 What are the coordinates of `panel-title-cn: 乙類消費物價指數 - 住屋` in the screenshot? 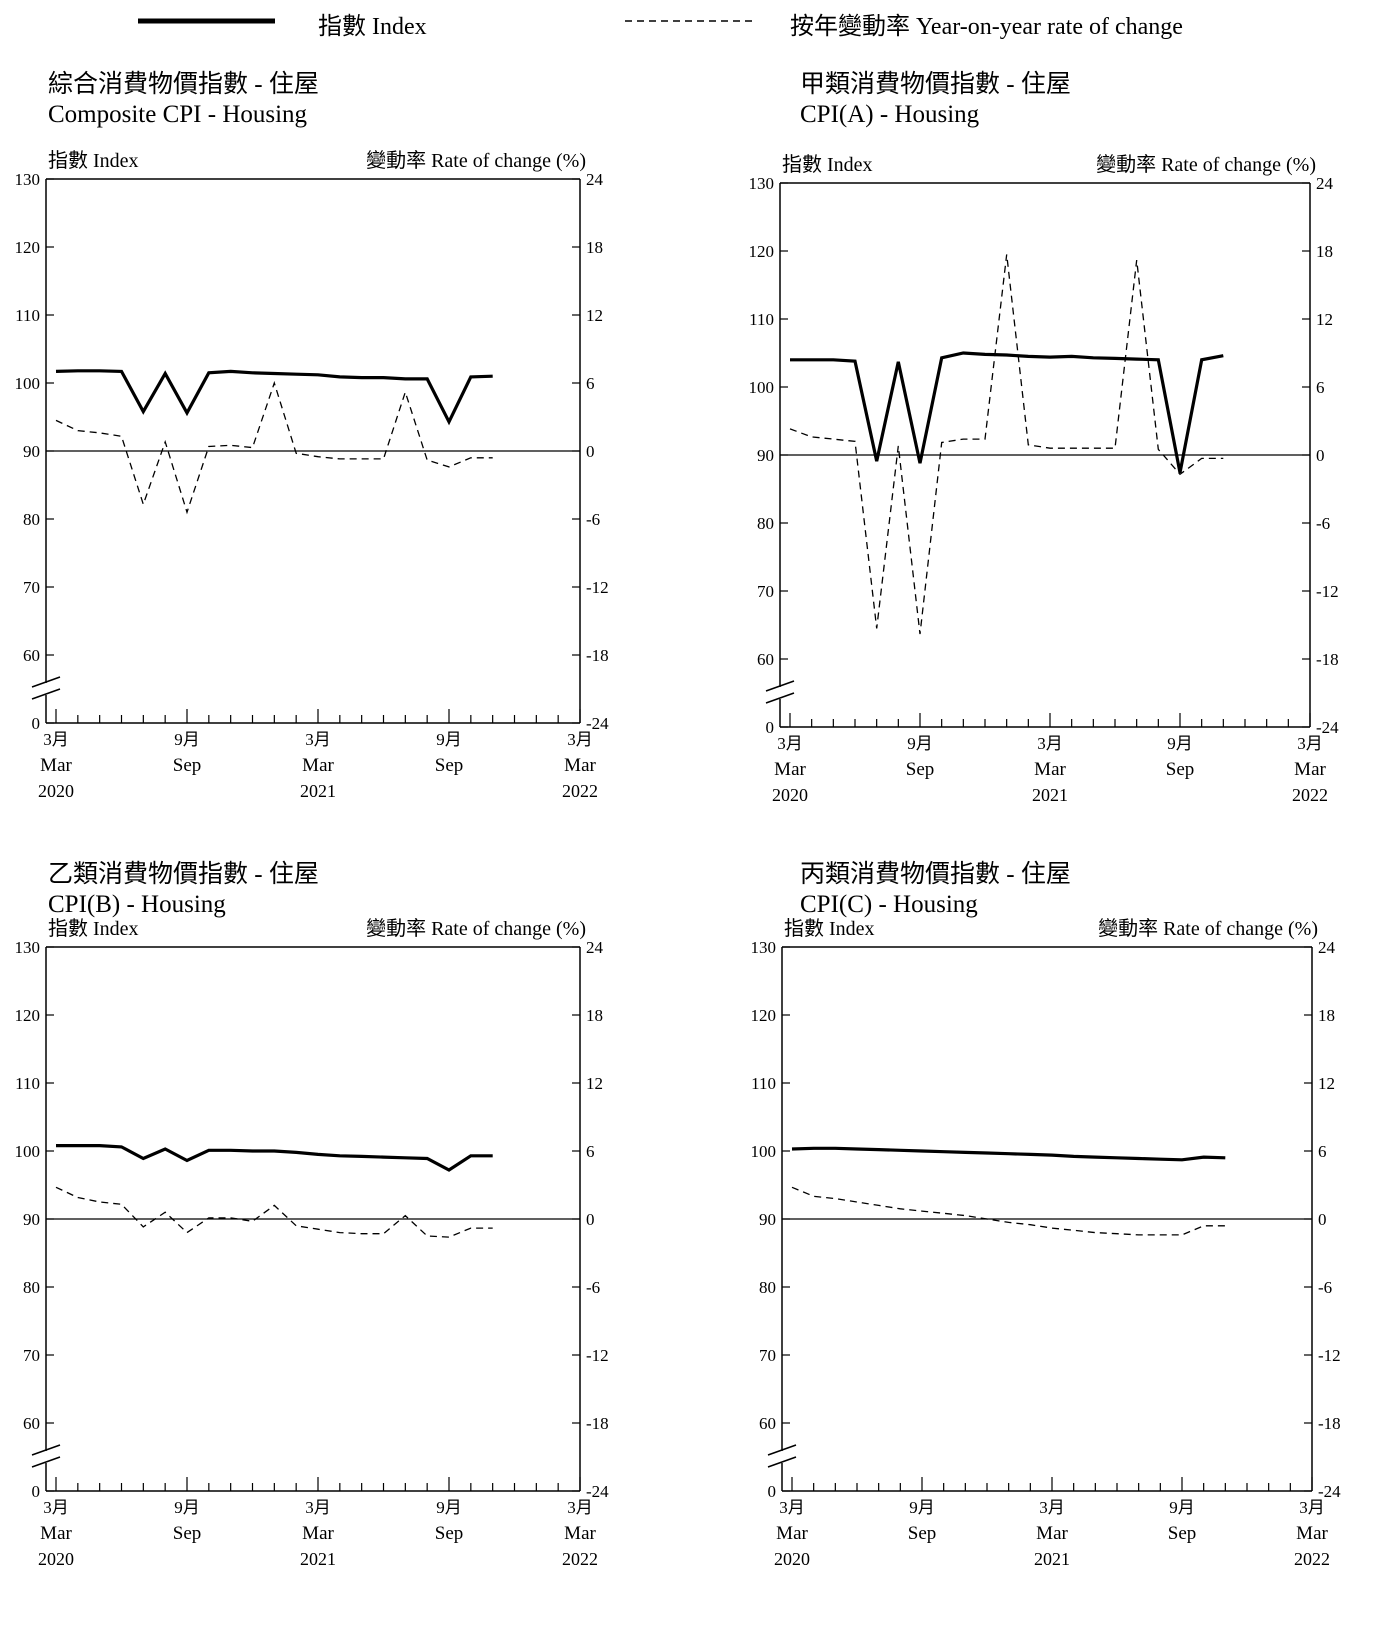 It's located at (183, 874).